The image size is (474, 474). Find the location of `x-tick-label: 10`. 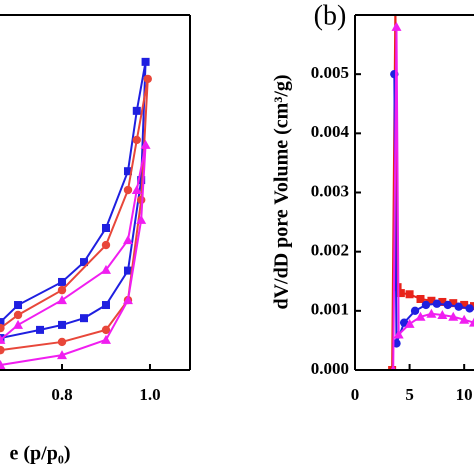

x-tick-label: 10 is located at coordinates (464, 394).